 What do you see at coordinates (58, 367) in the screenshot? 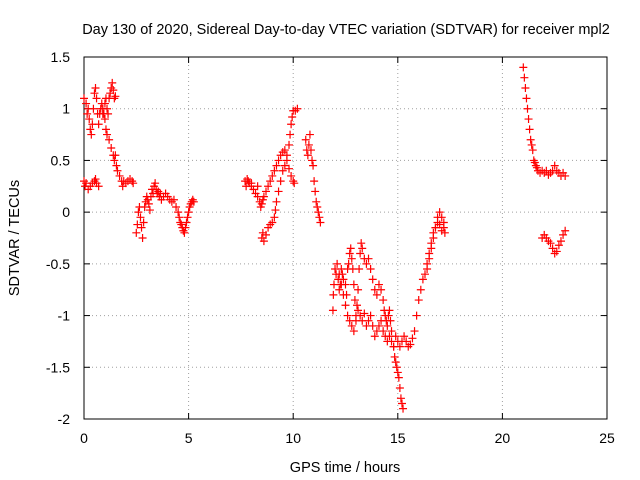
I see `y-tick-label: -1.5` at bounding box center [58, 367].